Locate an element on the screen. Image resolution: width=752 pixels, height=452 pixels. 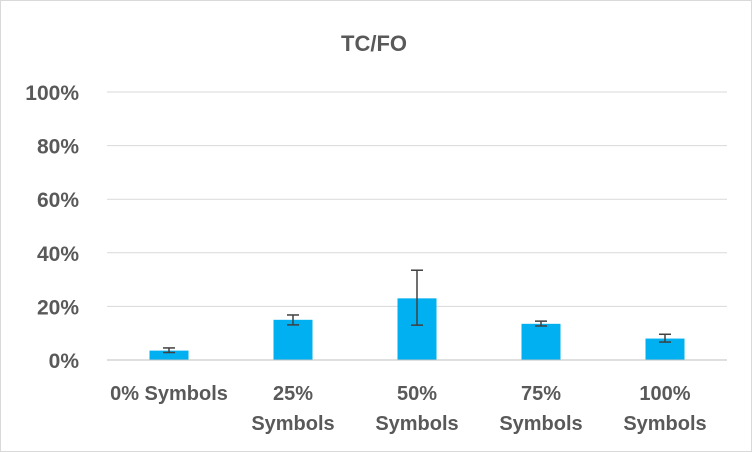
y-tick-label: 80% is located at coordinates (58, 147).